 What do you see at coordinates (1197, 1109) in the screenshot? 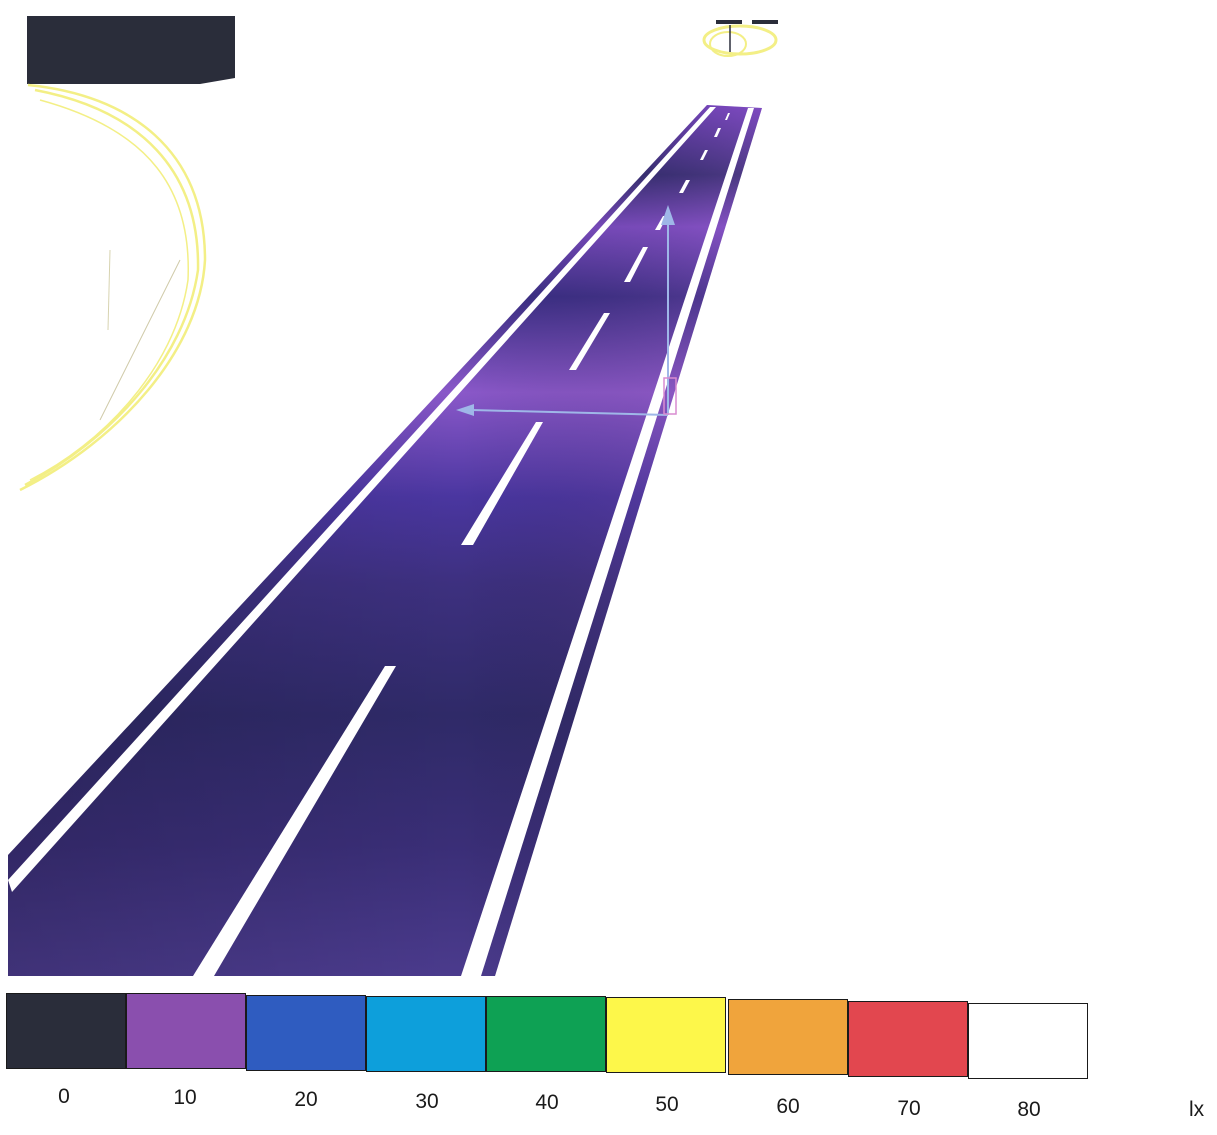
I see `unit-label: lx` at bounding box center [1197, 1109].